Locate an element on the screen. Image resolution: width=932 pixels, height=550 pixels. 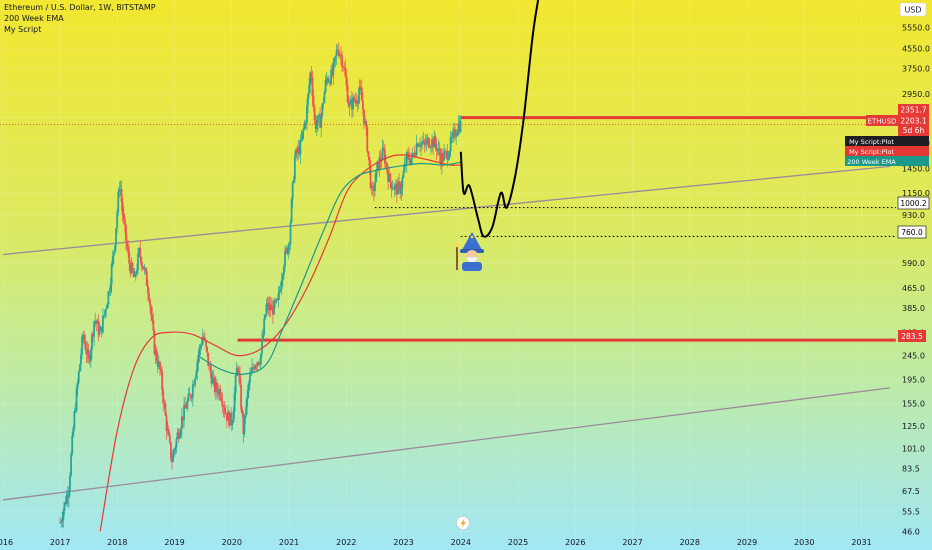
x-tick-label: 2025 is located at coordinates (518, 542).